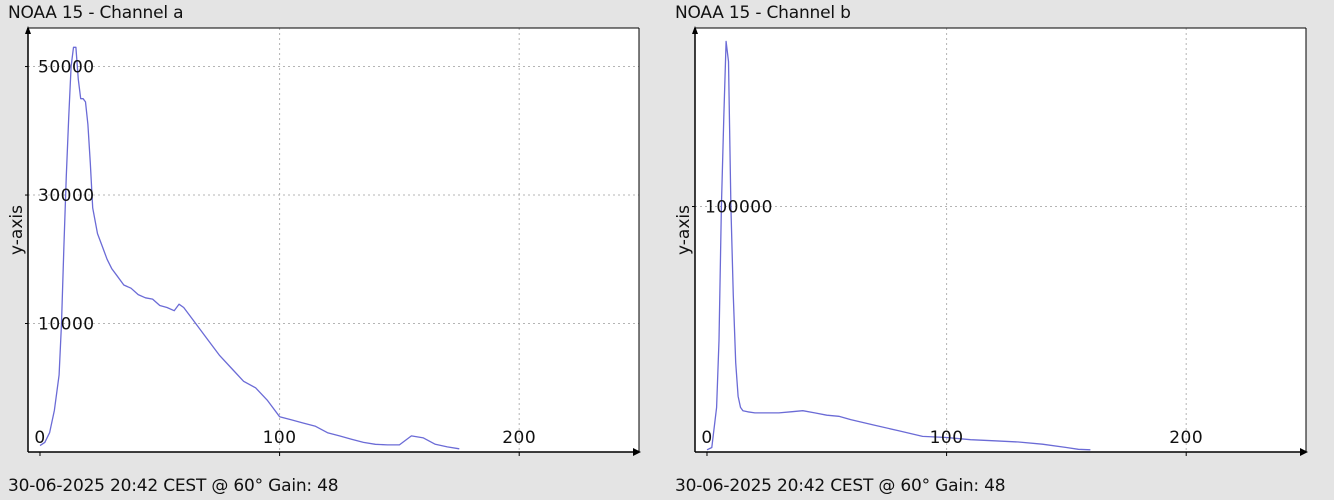 This screenshot has width=1334, height=500. What do you see at coordinates (739, 208) in the screenshot?
I see `y-tick-label: 100000` at bounding box center [739, 208].